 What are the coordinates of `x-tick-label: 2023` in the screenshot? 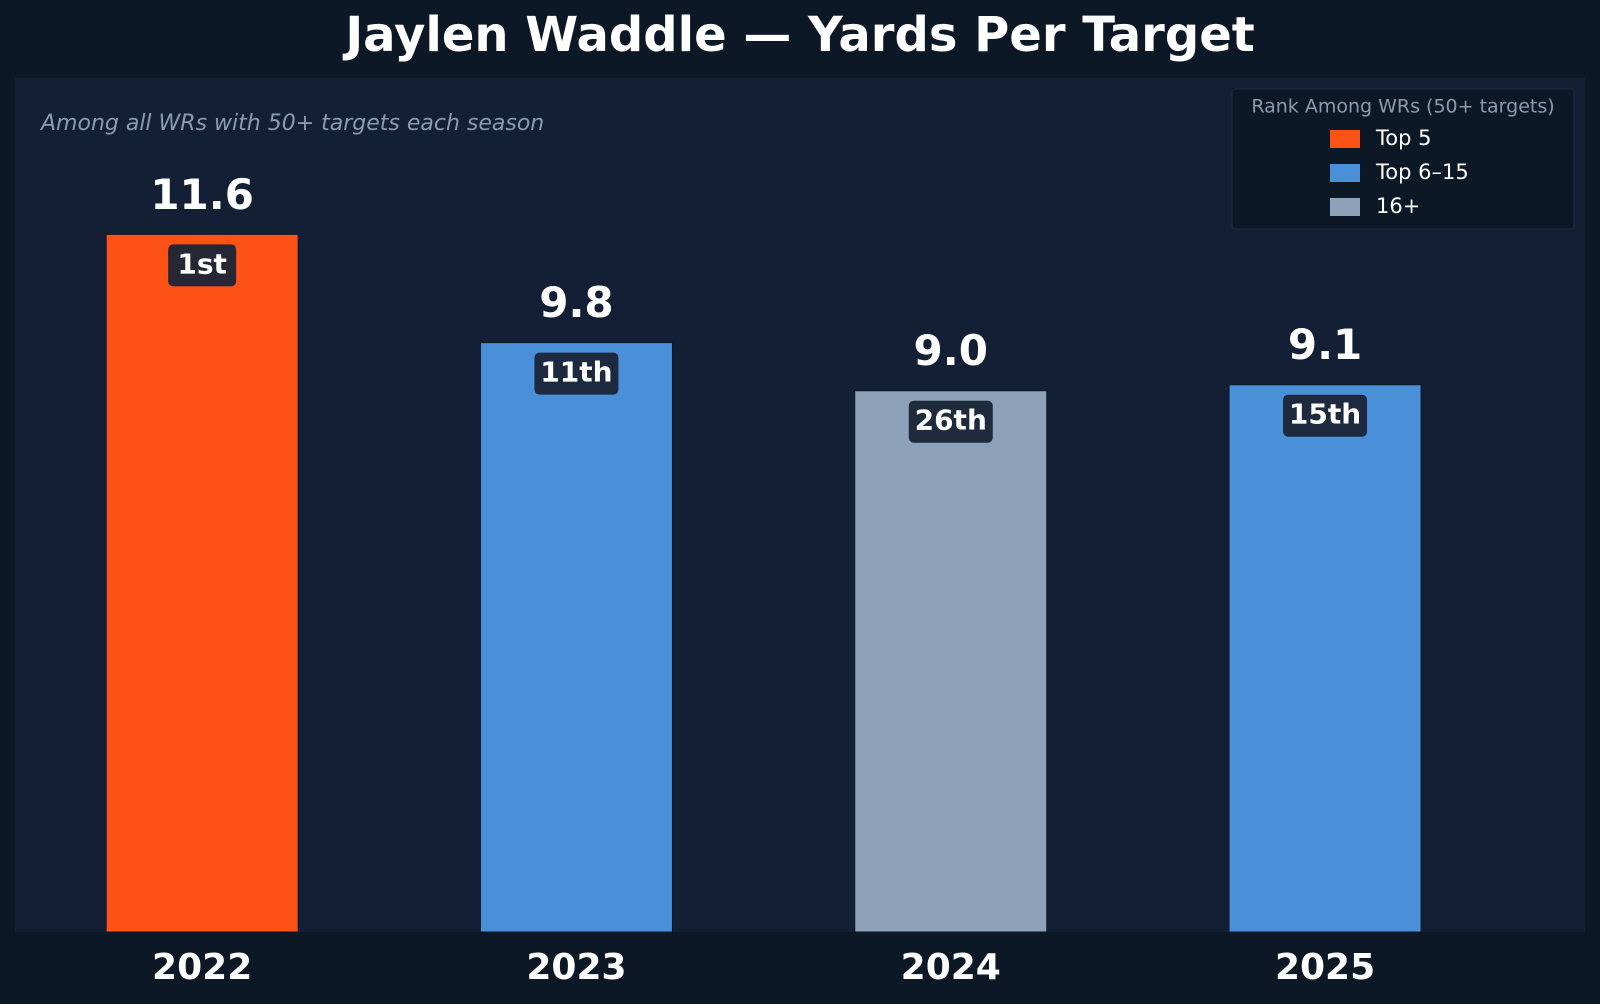 It's located at (576, 967).